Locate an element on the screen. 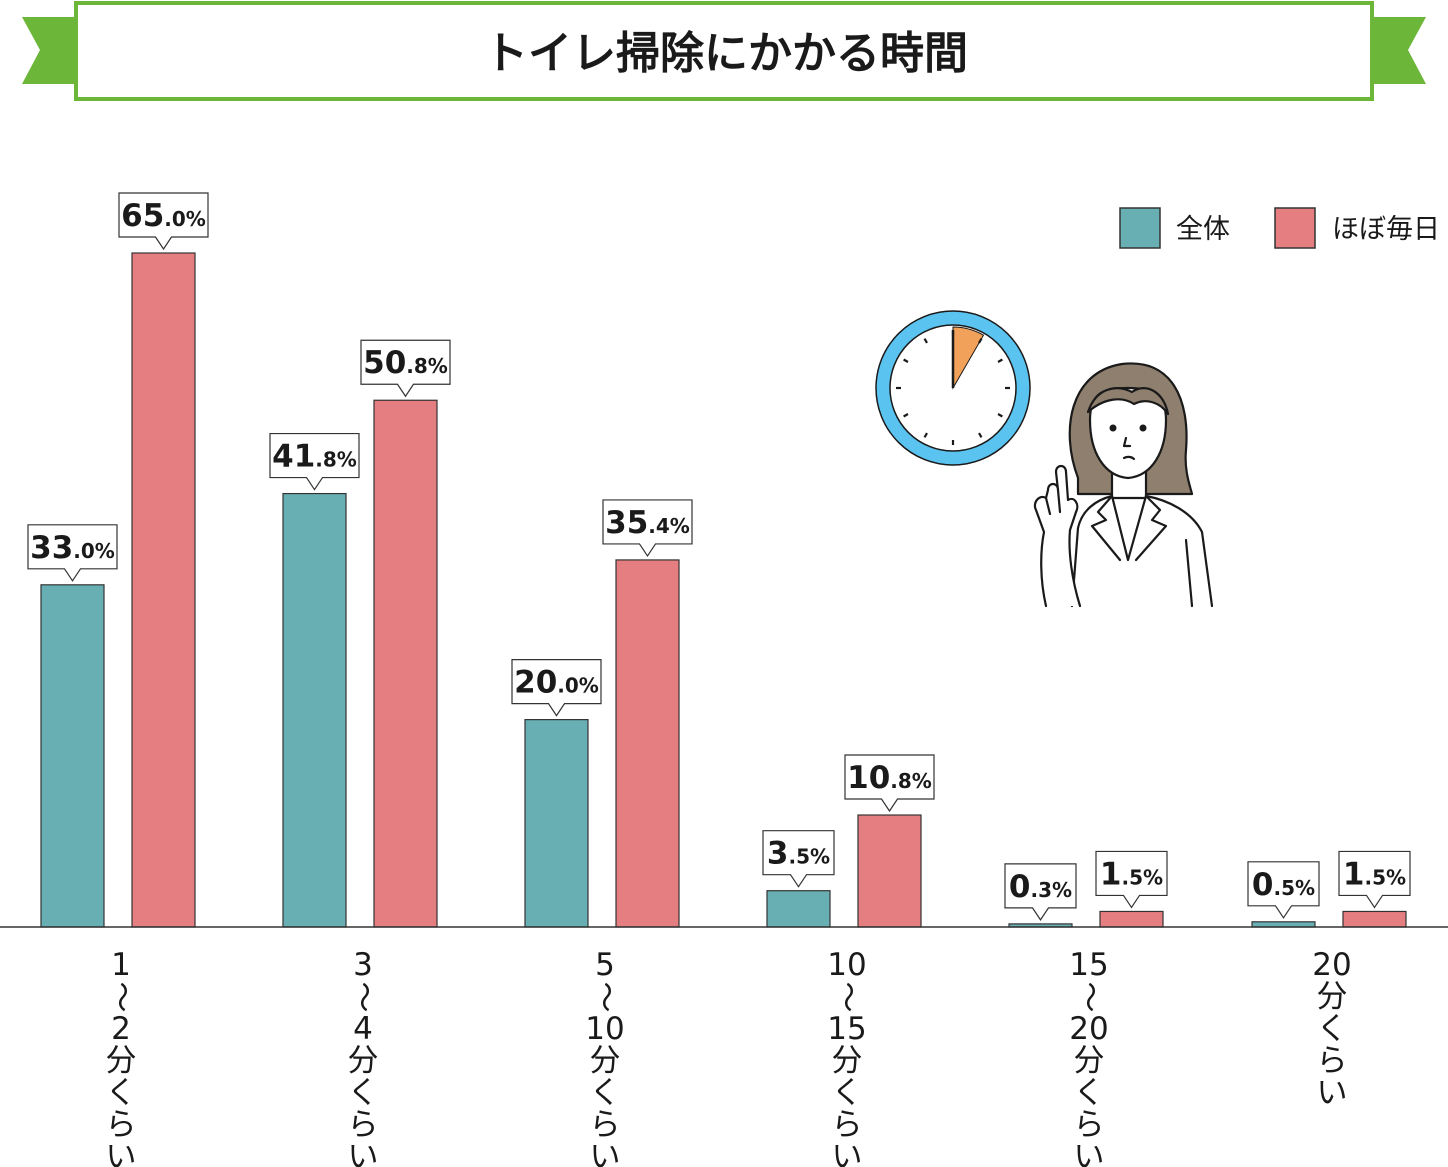  callout-all-3: 20.0% is located at coordinates (556, 688).